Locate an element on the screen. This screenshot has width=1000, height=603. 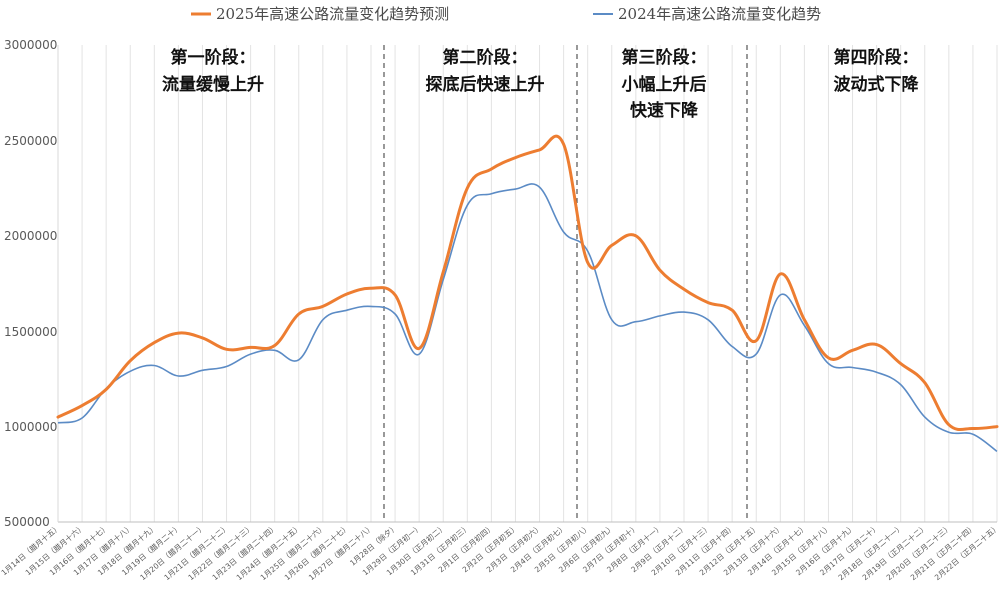
y-tick-label: 2500000 is located at coordinates (30, 141).